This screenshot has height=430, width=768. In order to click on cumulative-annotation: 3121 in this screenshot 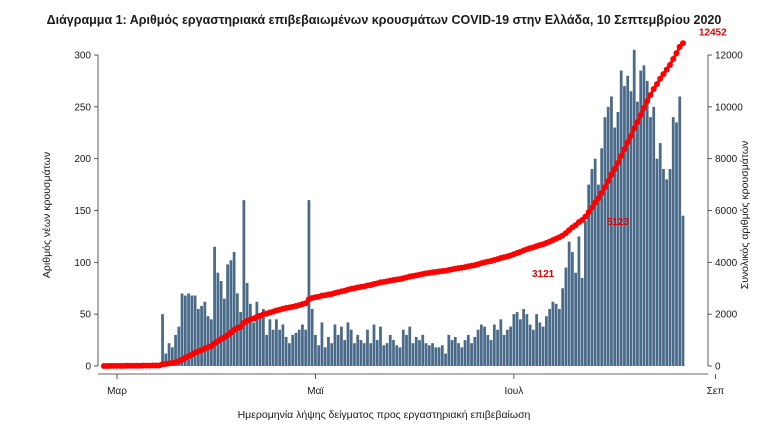, I will do `click(543, 274)`.